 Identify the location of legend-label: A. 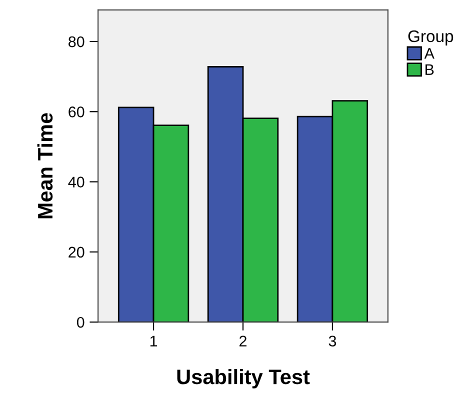
(429, 53).